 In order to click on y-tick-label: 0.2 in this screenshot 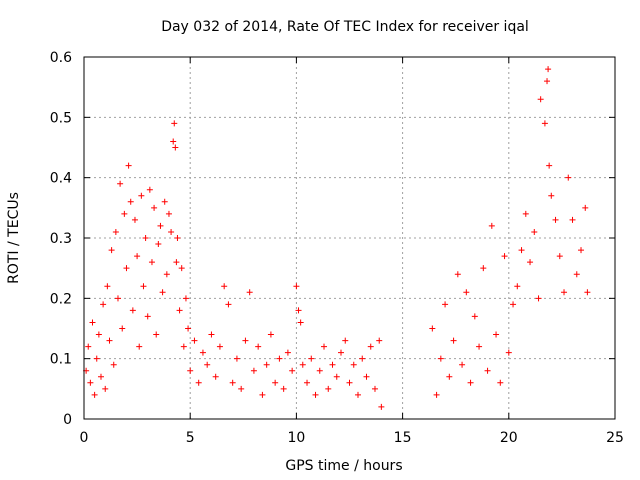, I will do `click(61, 299)`.